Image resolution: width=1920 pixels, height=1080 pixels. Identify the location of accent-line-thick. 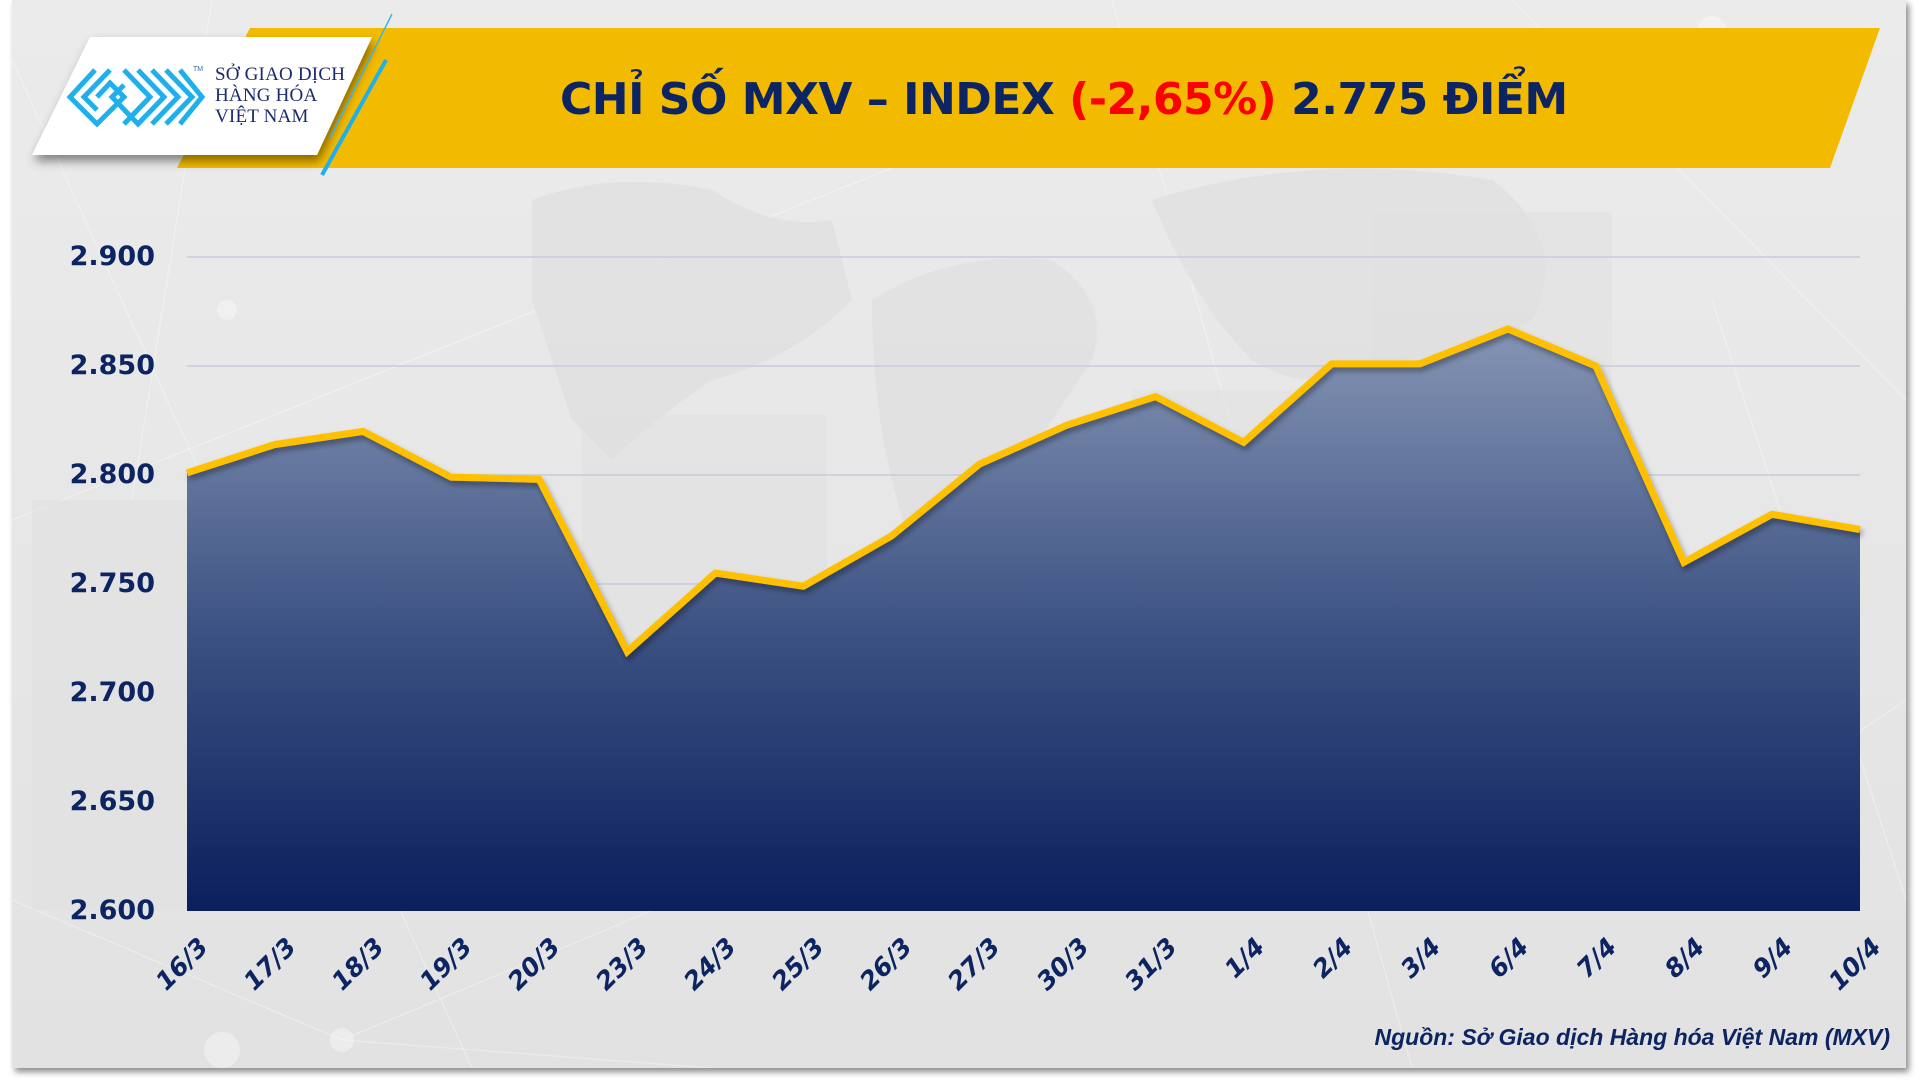
(354, 117).